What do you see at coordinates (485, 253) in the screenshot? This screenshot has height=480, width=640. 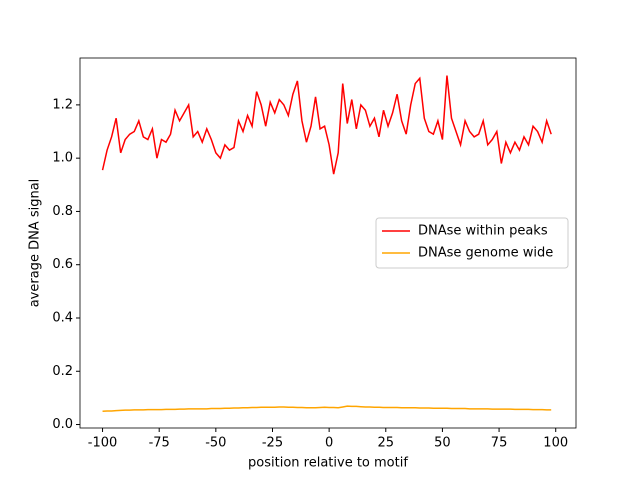 I see `legend-label: DNAse genome wide` at bounding box center [485, 253].